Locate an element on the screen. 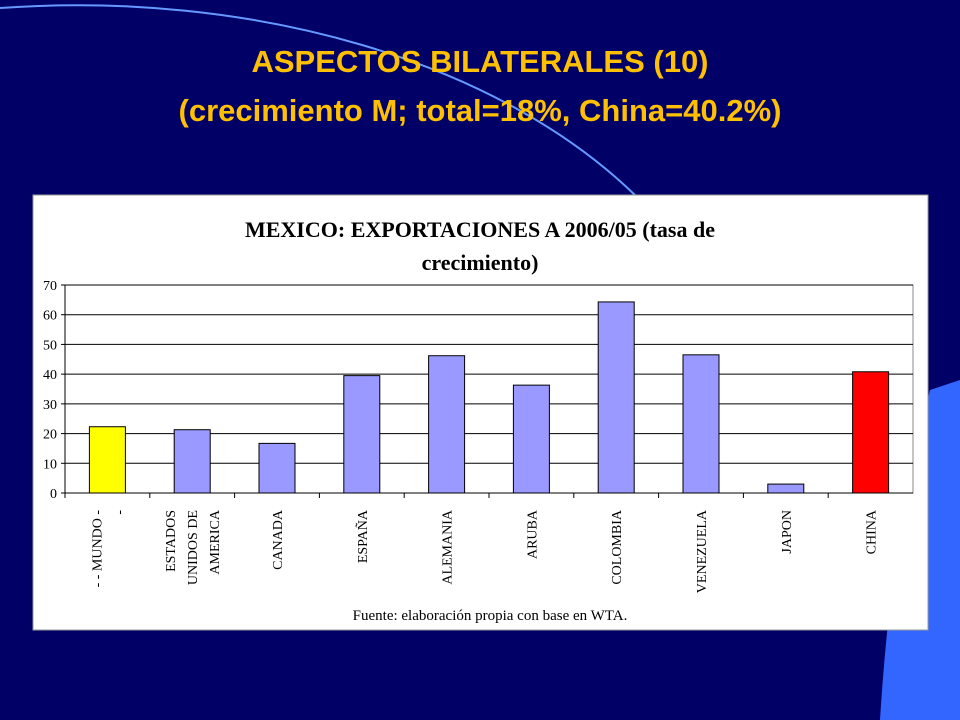  x-tick-label: - - MUNDO - is located at coordinates (97, 549).